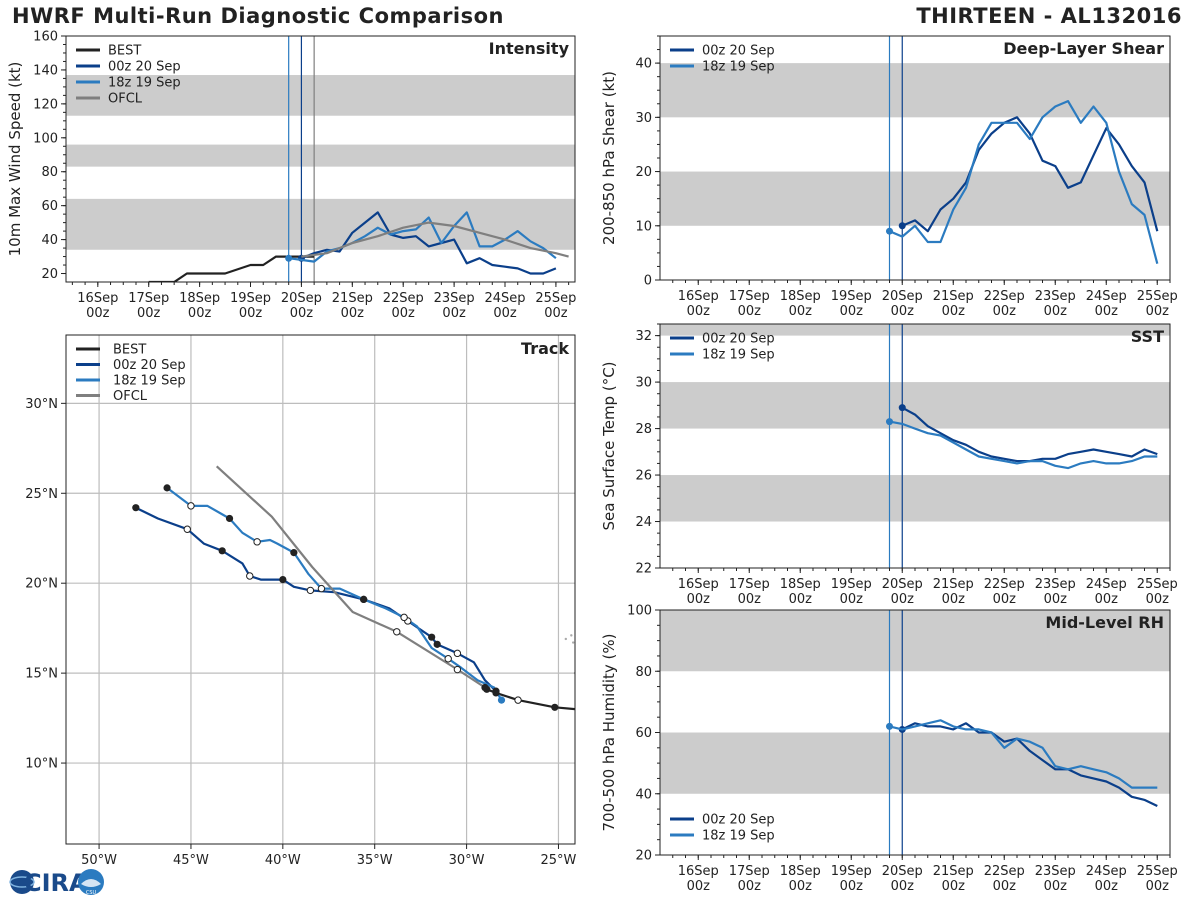 The height and width of the screenshot is (900, 1200). I want to click on y-tick-label: 80, so click(49, 172).